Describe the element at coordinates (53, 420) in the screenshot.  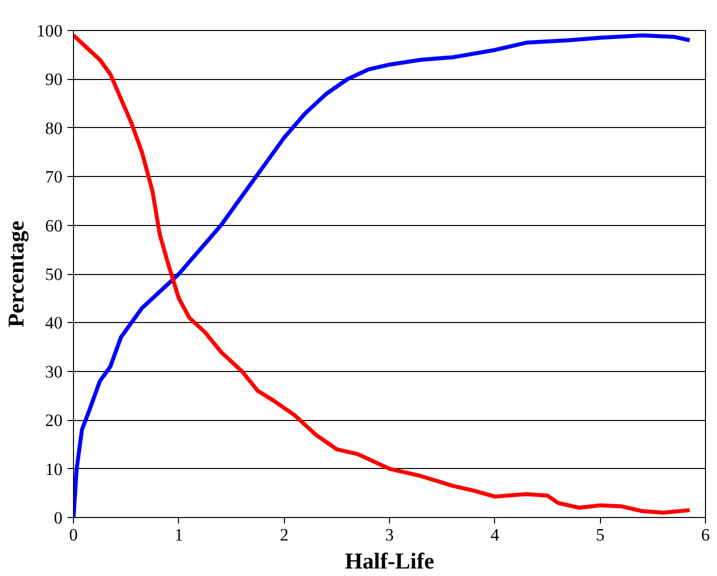
I see `y-tick-label: 20` at that location.